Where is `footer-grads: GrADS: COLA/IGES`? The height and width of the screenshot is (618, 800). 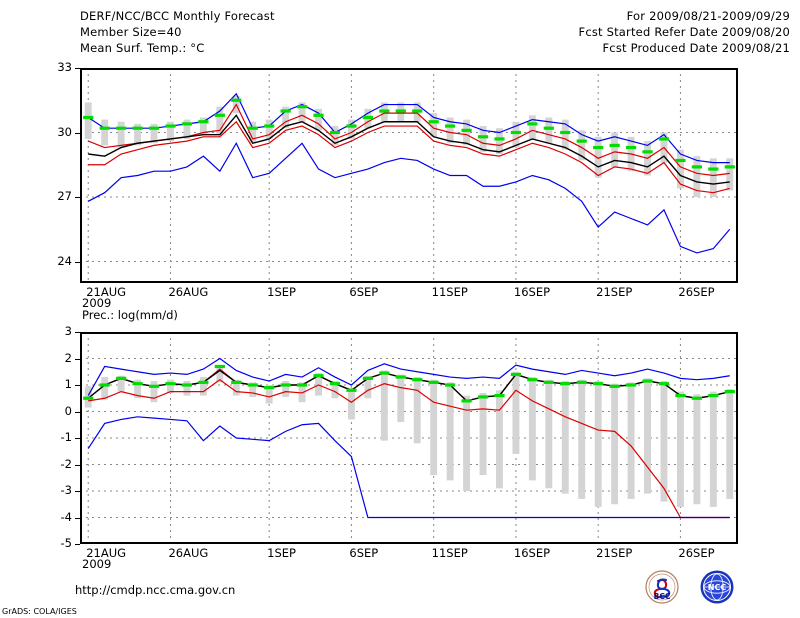 footer-grads: GrADS: COLA/IGES is located at coordinates (39, 611).